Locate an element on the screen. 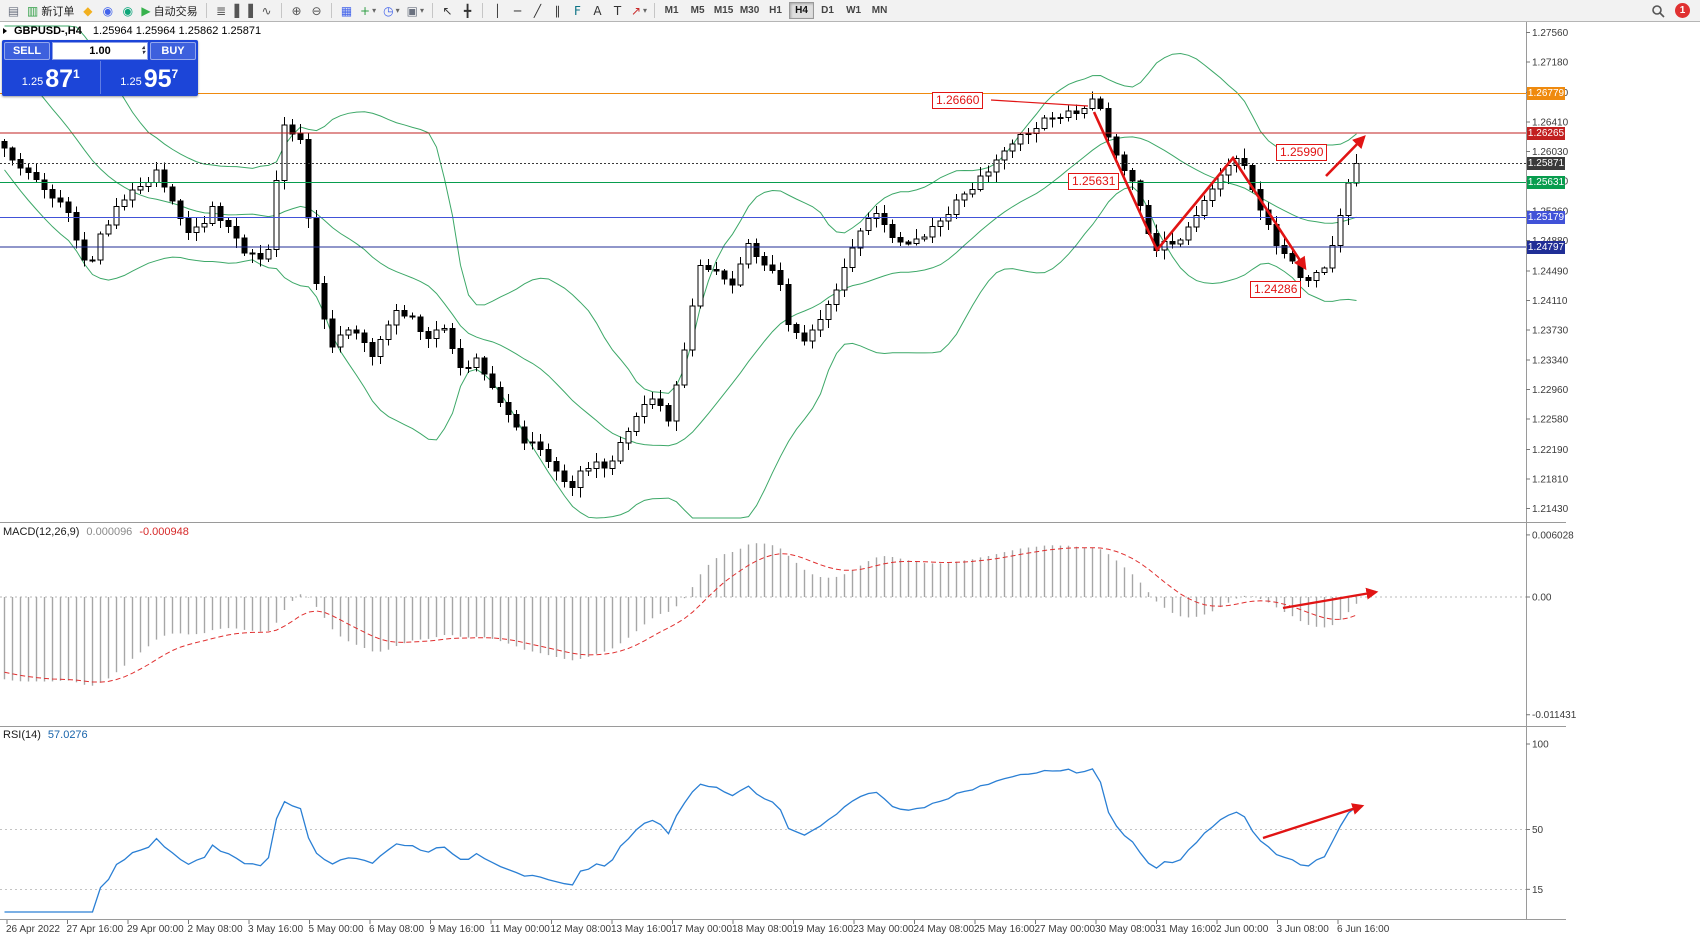 This screenshot has width=1700, height=939. zigzag-projection-arrow is located at coordinates (1199, 191).